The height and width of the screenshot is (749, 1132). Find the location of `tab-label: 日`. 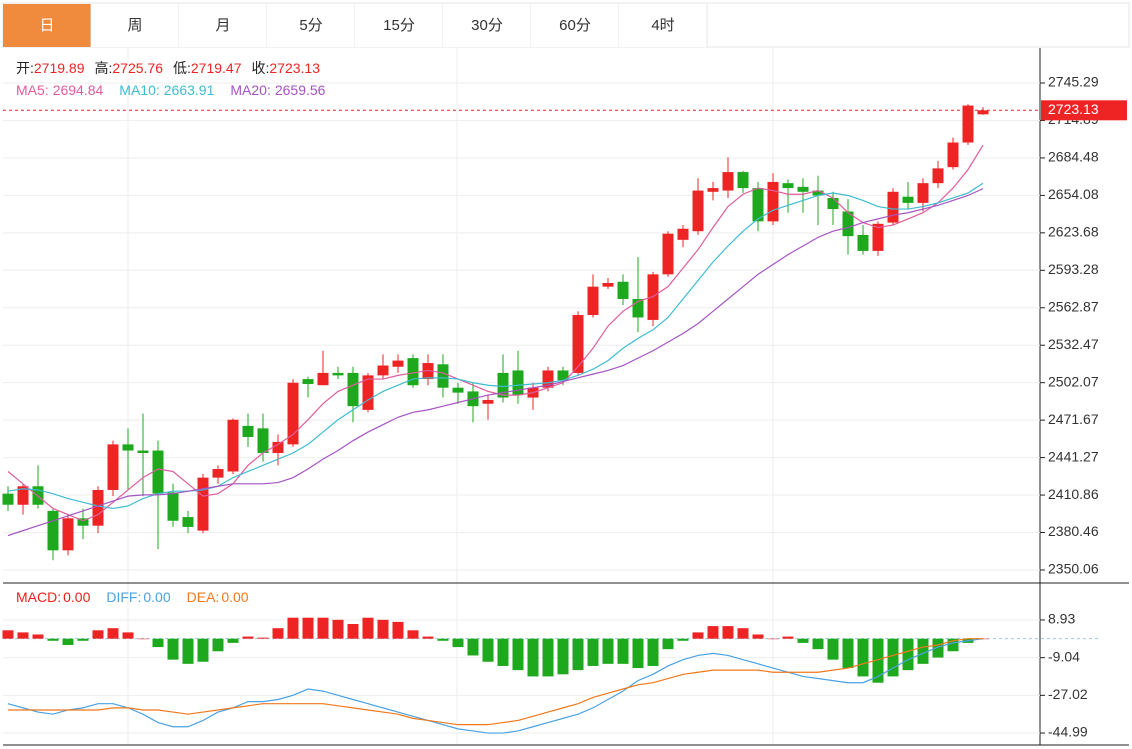

tab-label: 日 is located at coordinates (46, 25).